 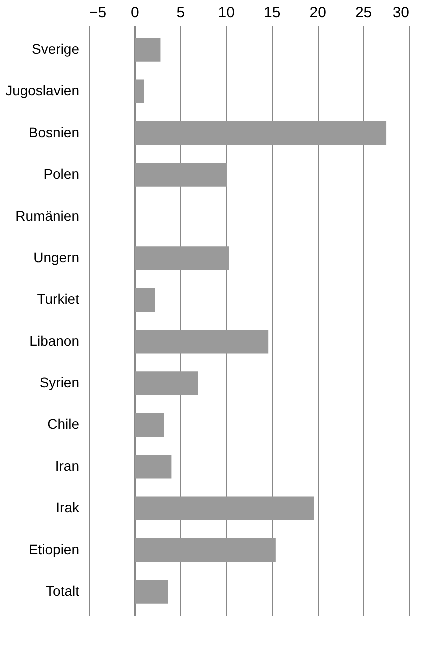 What do you see at coordinates (48, 216) in the screenshot?
I see `y-tick-label: Rumänien` at bounding box center [48, 216].